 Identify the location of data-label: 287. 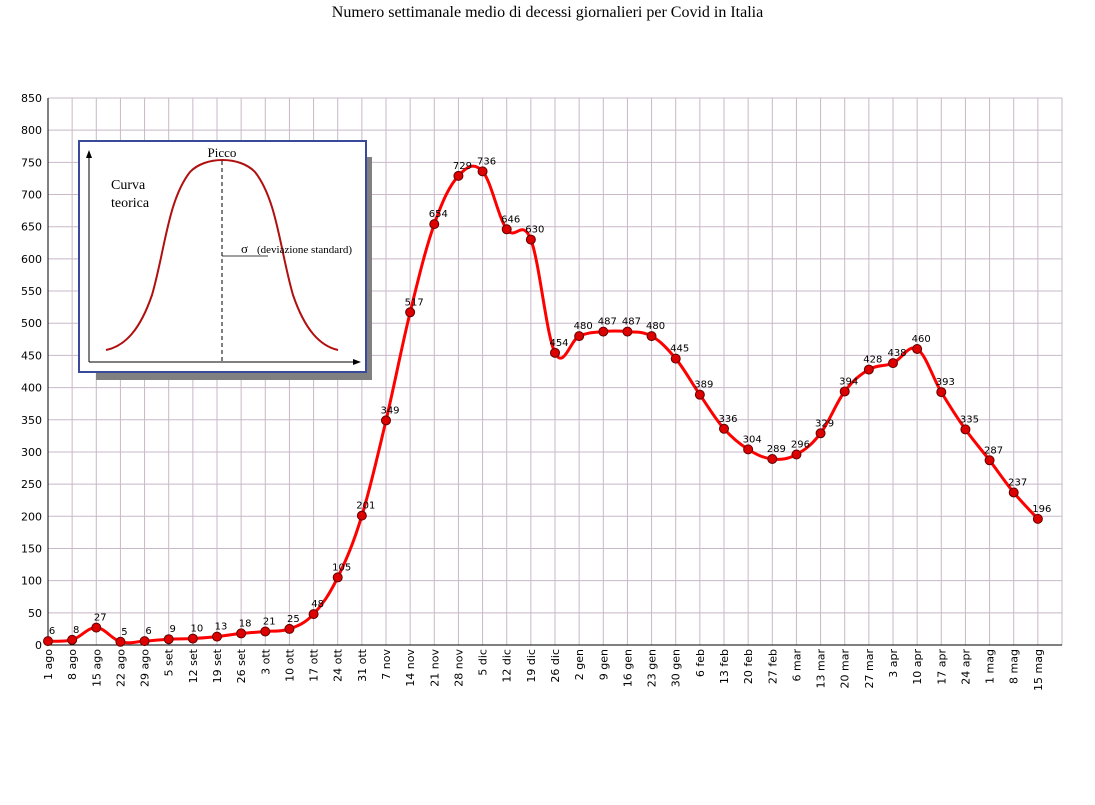
(993, 450).